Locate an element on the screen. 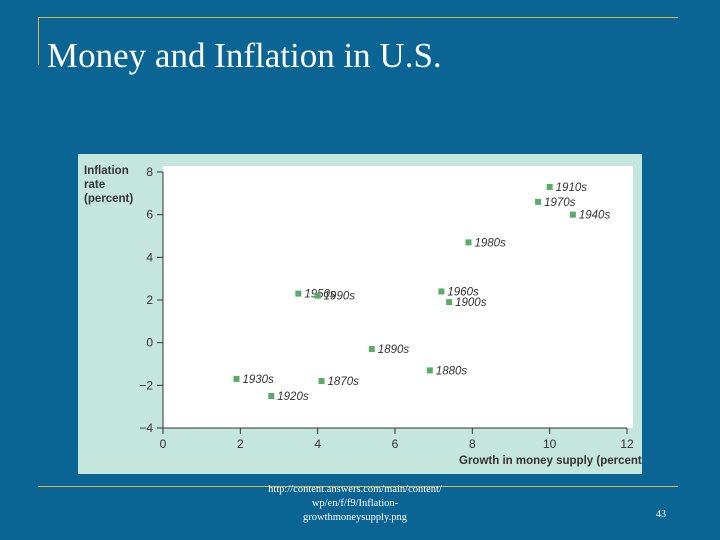  point-label-1910s: 1910s is located at coordinates (572, 188).